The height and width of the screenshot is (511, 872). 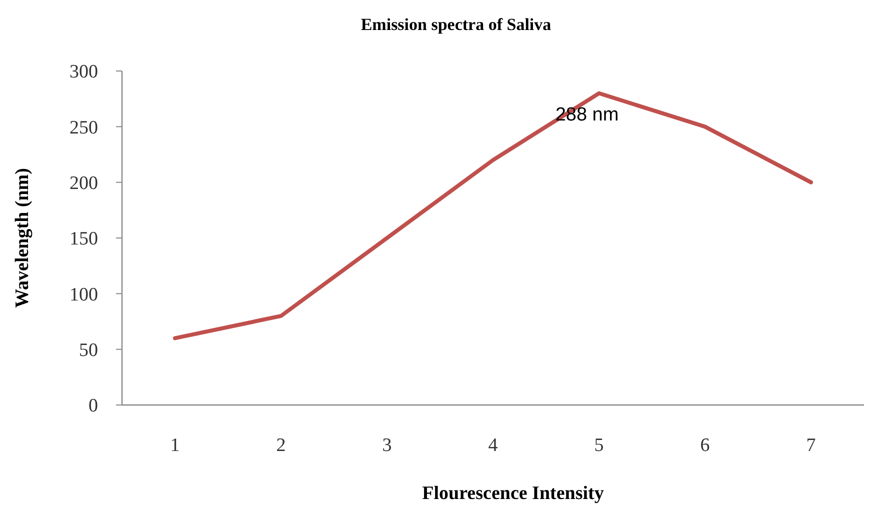 I want to click on y-tick-label: 0, so click(x=93, y=406).